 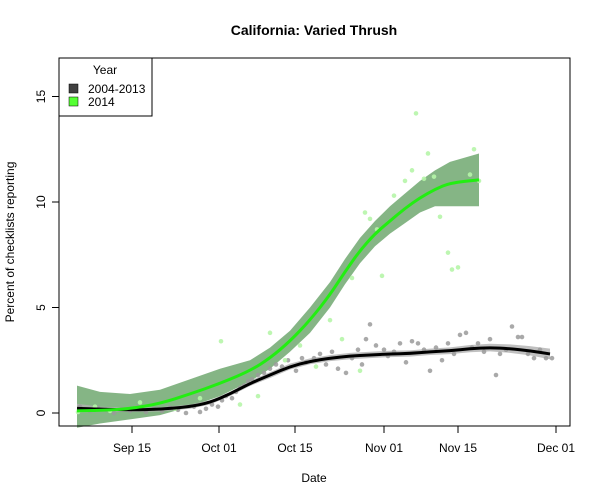 I want to click on x-axis-label: Date, so click(x=314, y=478).